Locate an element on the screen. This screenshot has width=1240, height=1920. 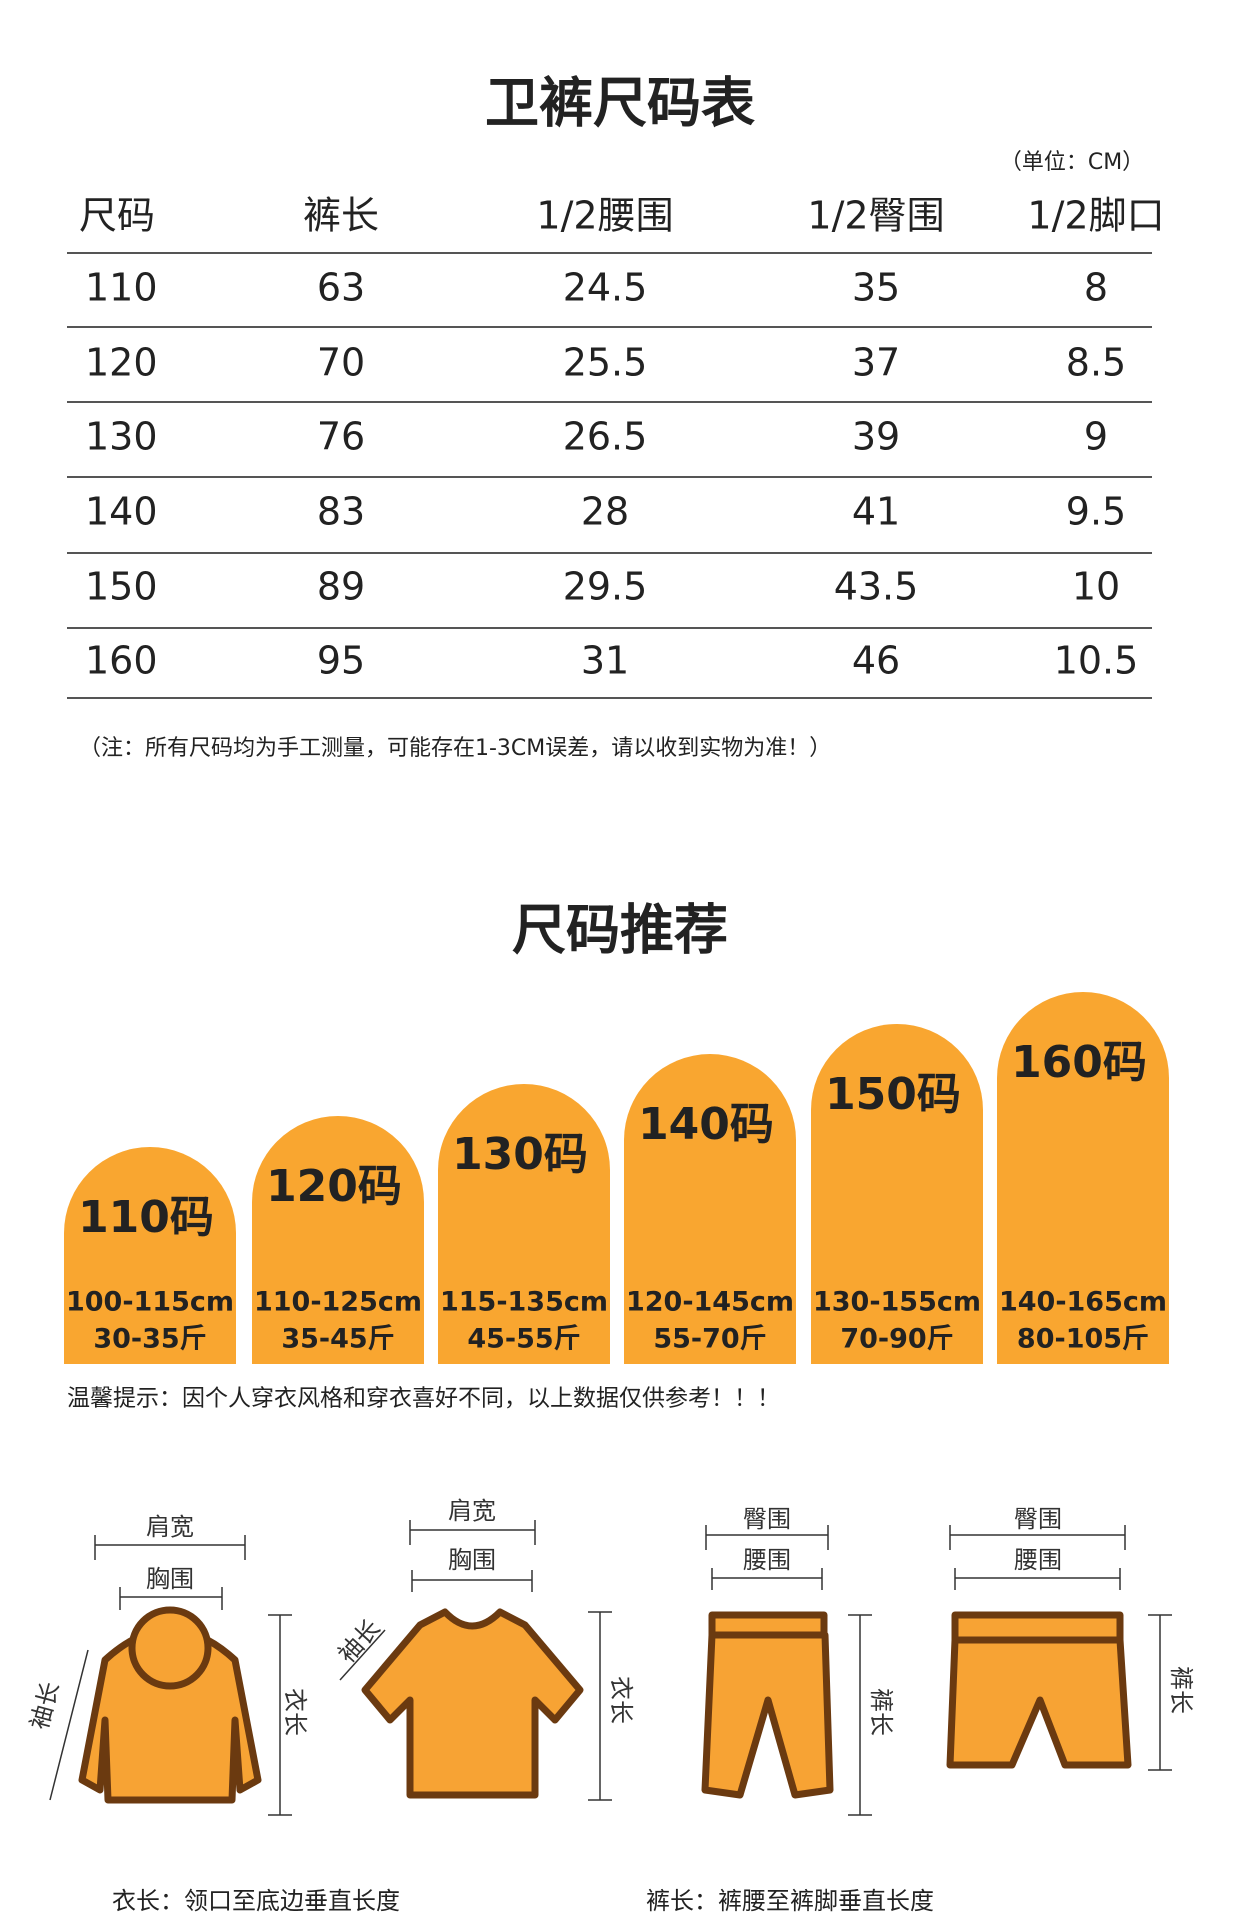
card-size: 160码 is located at coordinates (1079, 1062).